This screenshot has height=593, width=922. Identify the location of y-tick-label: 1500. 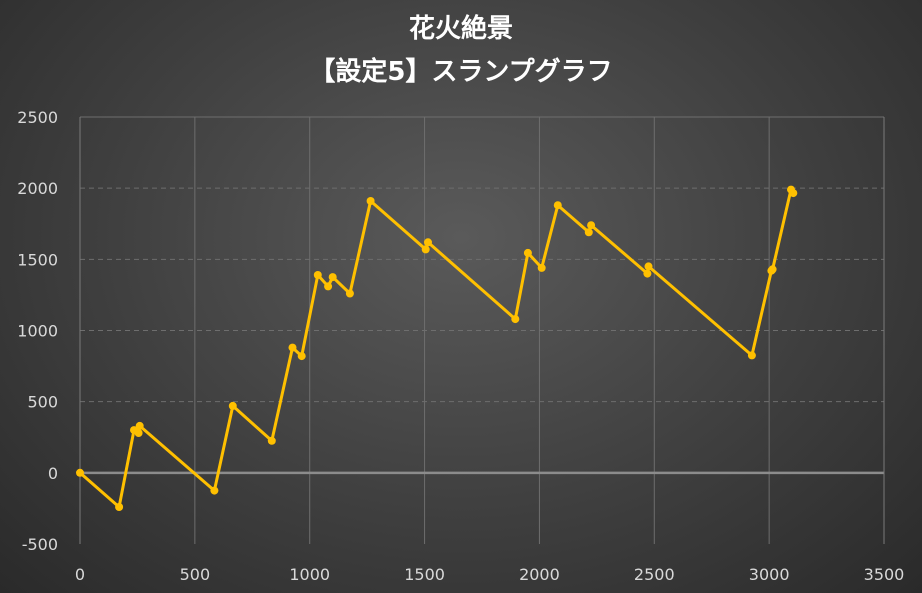
(37, 259).